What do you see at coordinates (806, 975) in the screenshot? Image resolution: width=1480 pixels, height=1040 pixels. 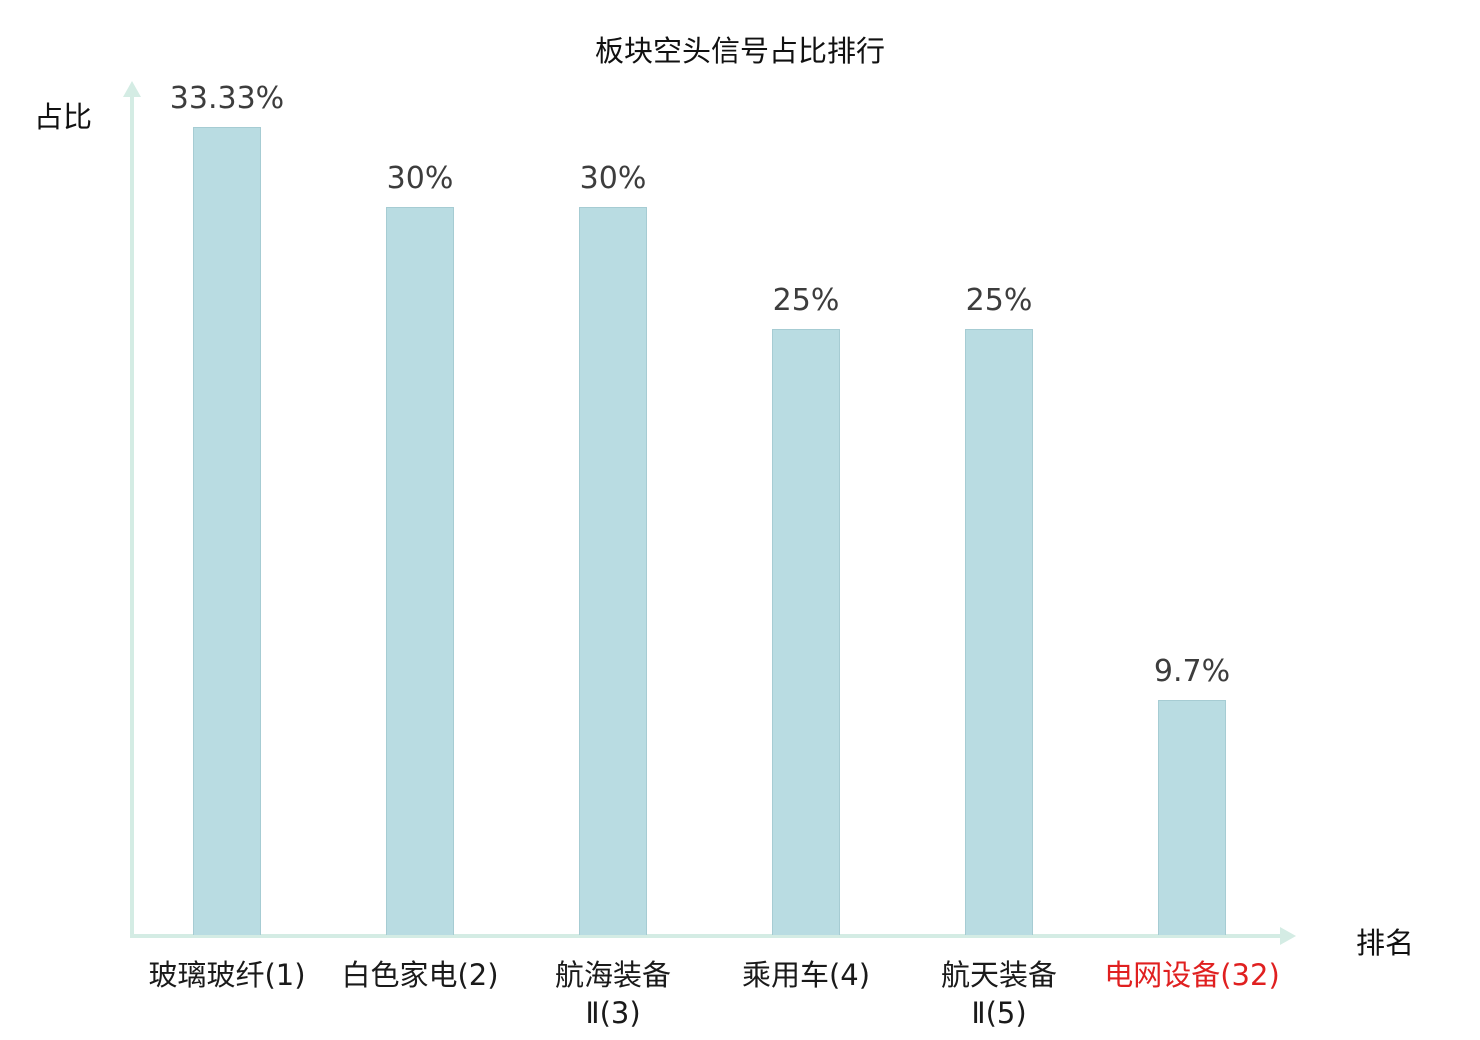 I see `category-label-4: 乘用车(4)` at bounding box center [806, 975].